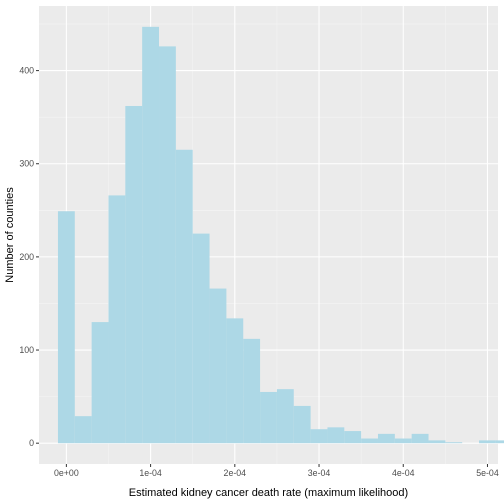 This screenshot has width=504, height=504. I want to click on y-tick-label: 100, so click(26, 350).